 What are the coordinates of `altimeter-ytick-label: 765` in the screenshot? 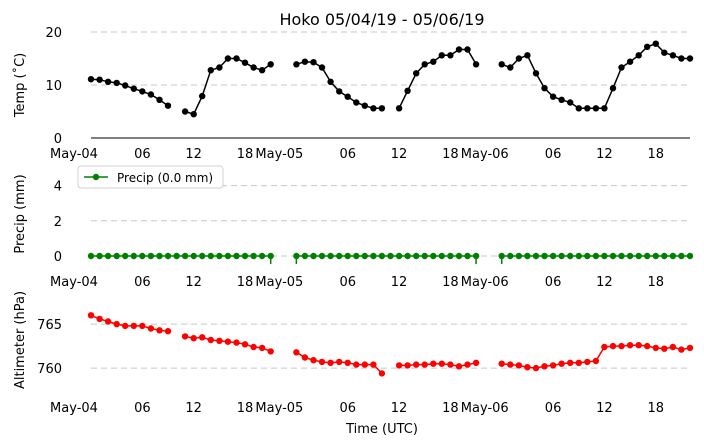 It's located at (49, 325).